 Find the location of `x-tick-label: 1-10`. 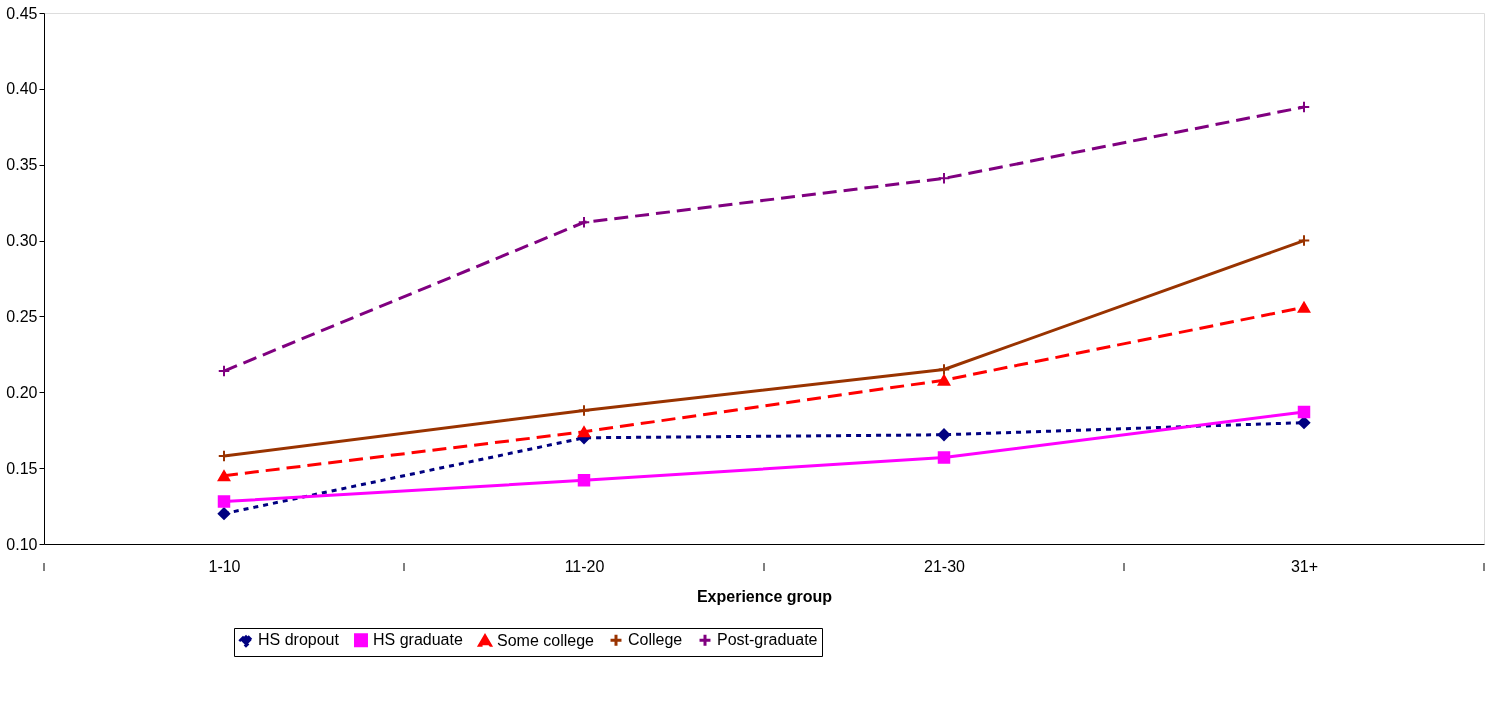

x-tick-label: 1-10 is located at coordinates (224, 566).